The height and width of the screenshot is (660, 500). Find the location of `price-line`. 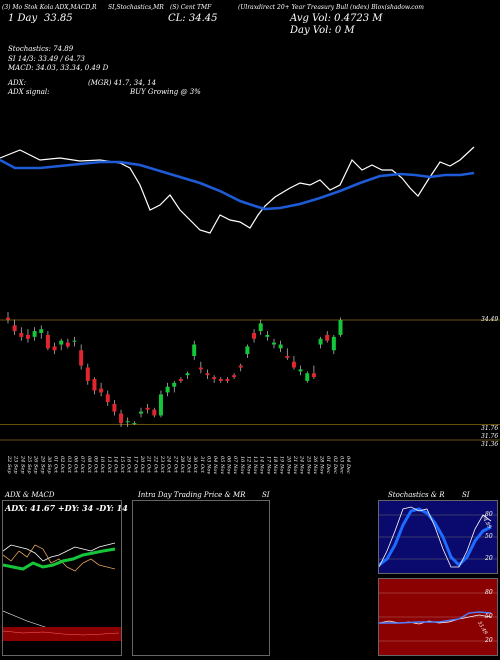

price-line is located at coordinates (237, 190).